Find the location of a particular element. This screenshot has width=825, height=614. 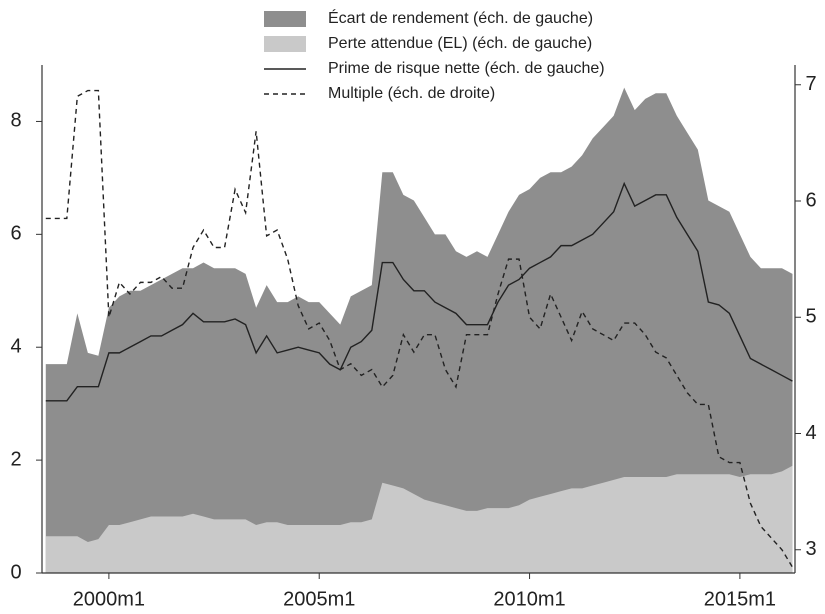

y-tick-label: 0 is located at coordinates (15, 572).